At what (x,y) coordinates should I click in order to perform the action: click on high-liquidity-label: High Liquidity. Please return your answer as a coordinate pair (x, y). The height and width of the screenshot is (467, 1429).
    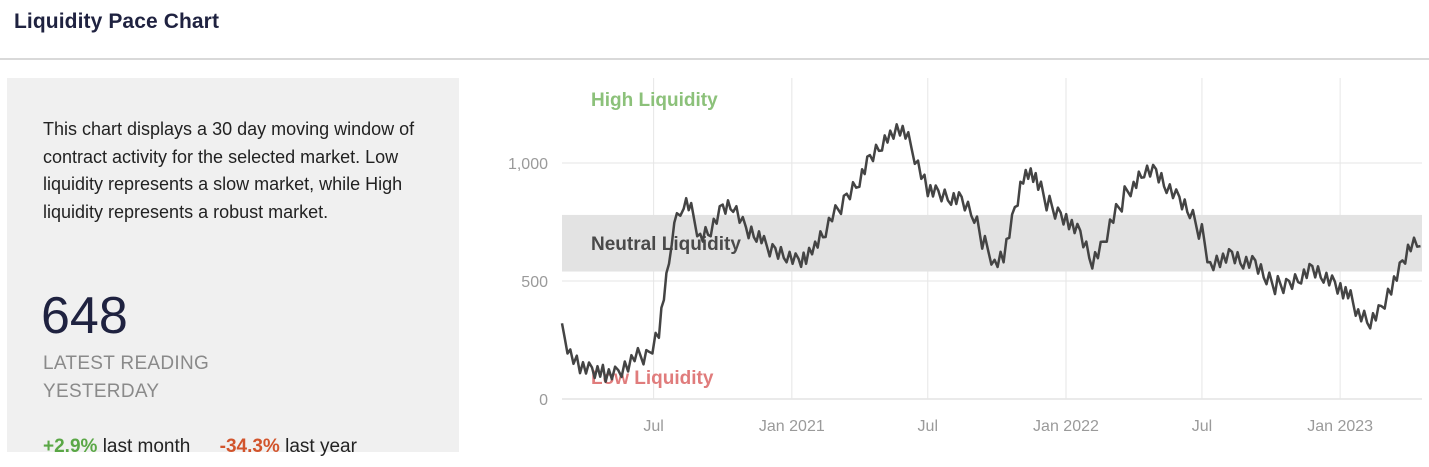
    Looking at the image, I should click on (654, 100).